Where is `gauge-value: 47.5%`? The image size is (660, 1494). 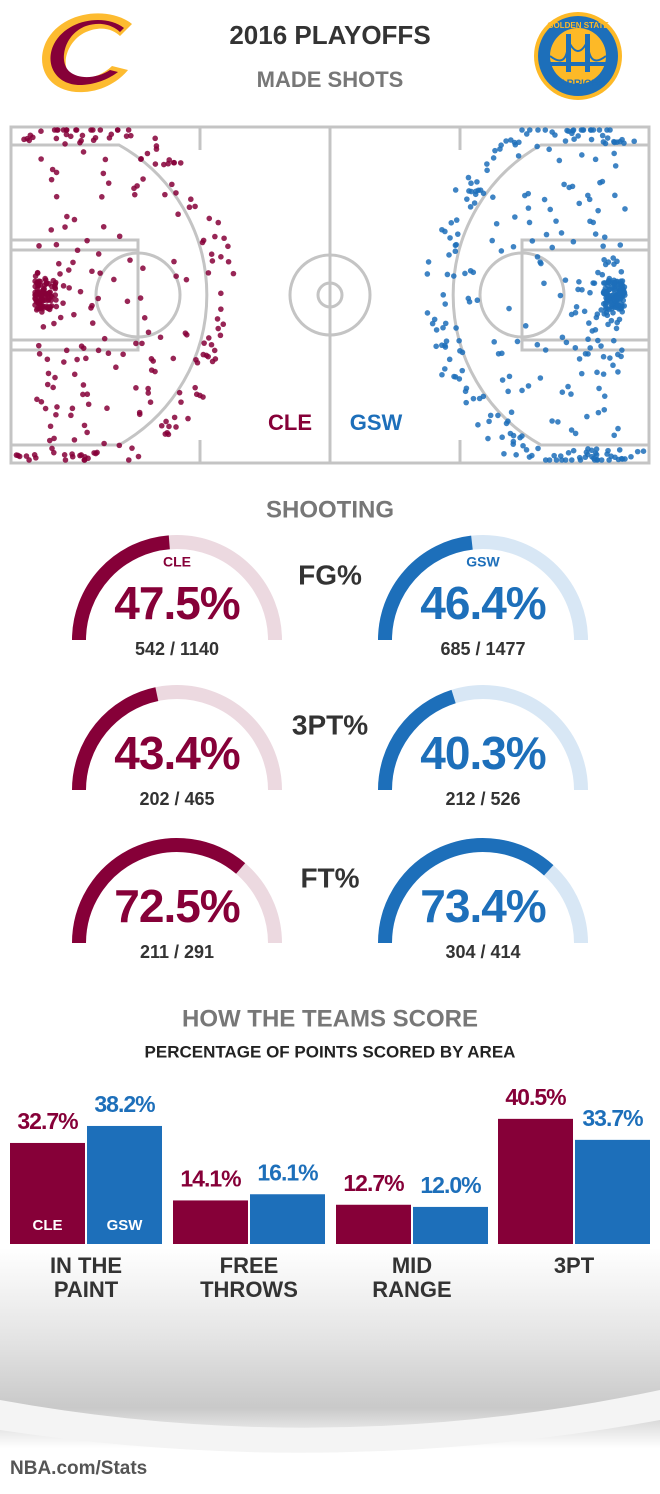 gauge-value: 47.5% is located at coordinates (177, 603).